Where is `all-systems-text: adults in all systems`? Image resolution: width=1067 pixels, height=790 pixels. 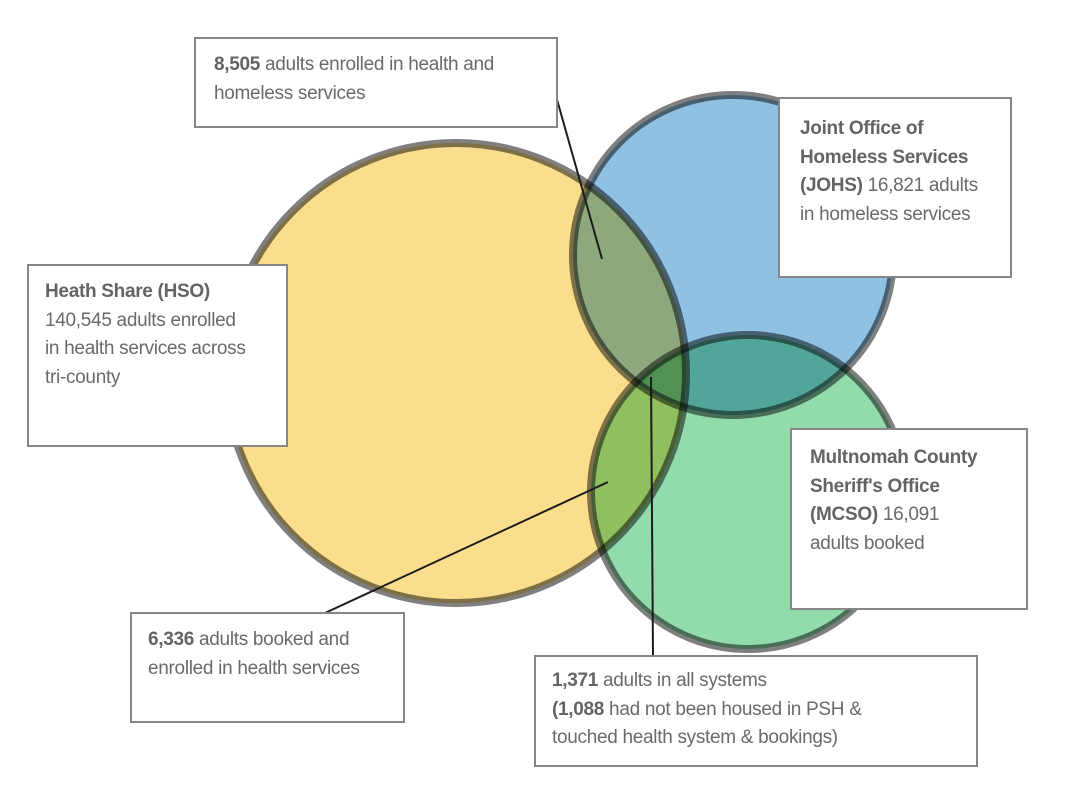
all-systems-text: adults in all systems is located at coordinates (682, 680).